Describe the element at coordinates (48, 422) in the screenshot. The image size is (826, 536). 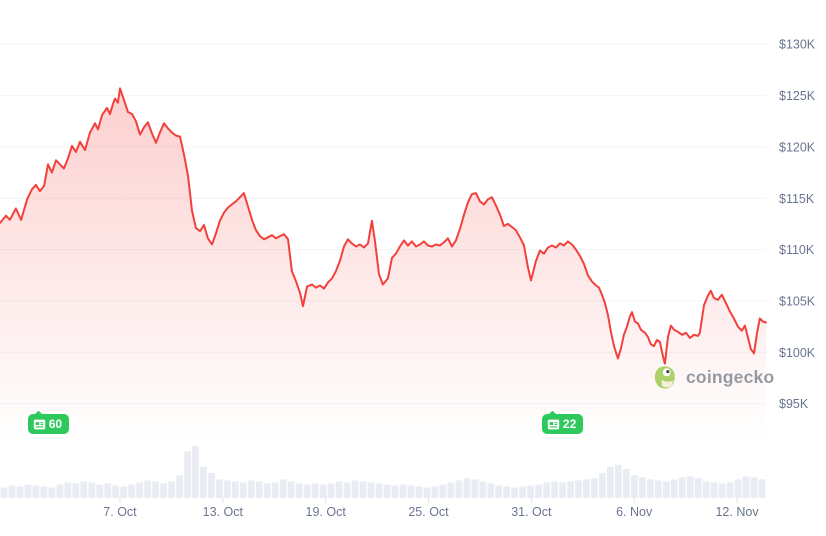
I see `news-badge-1: 60` at that location.